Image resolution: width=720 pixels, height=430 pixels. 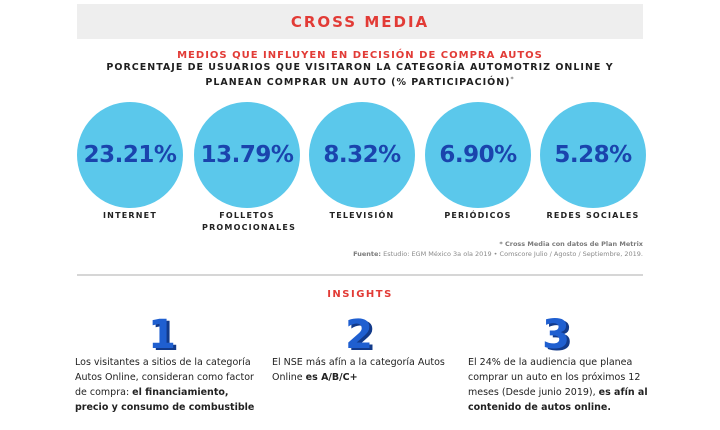 I want to click on bubble-value-label: 23.21%, so click(x=130, y=155).